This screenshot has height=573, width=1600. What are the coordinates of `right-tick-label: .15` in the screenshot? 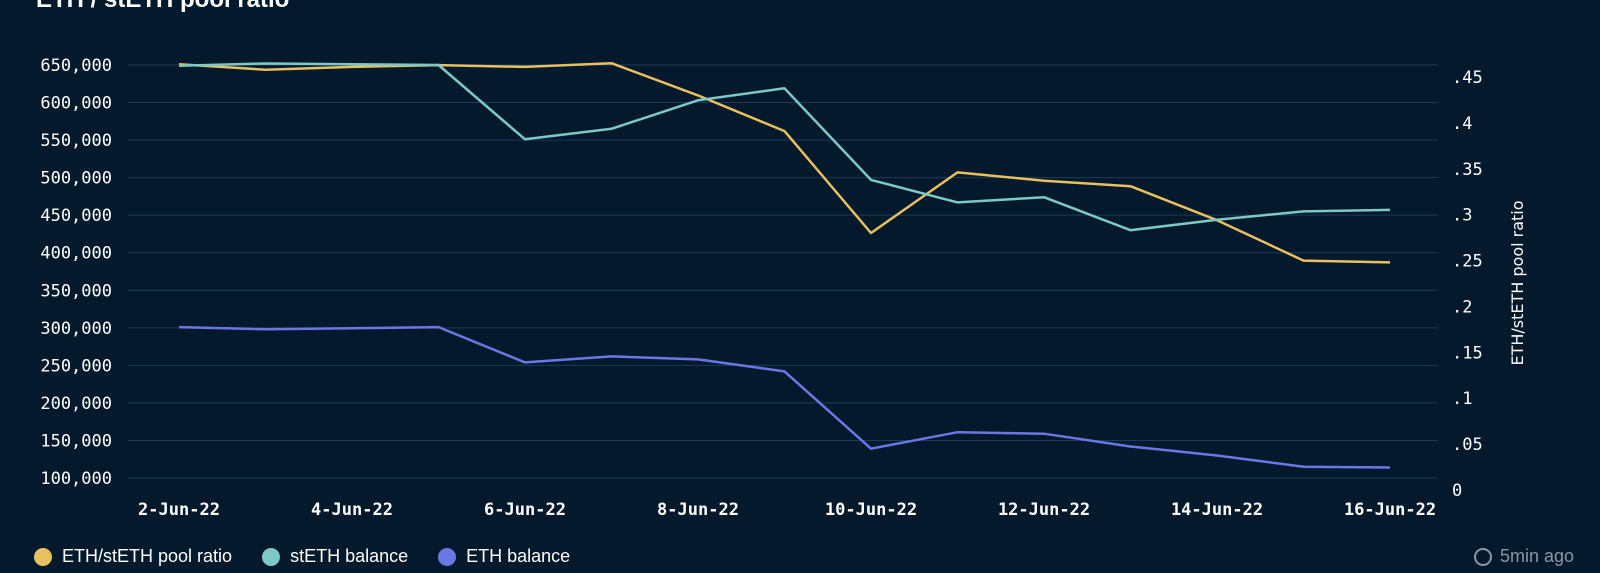 It's located at (1467, 353).